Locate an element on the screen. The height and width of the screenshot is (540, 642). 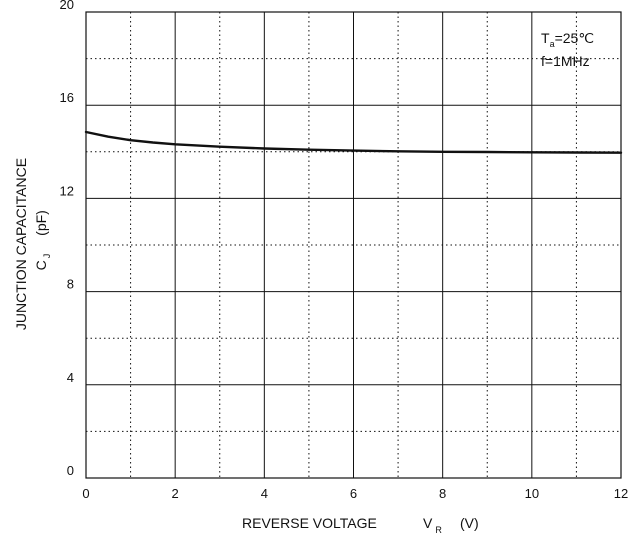
y-tick-label: 16 is located at coordinates (67, 97).